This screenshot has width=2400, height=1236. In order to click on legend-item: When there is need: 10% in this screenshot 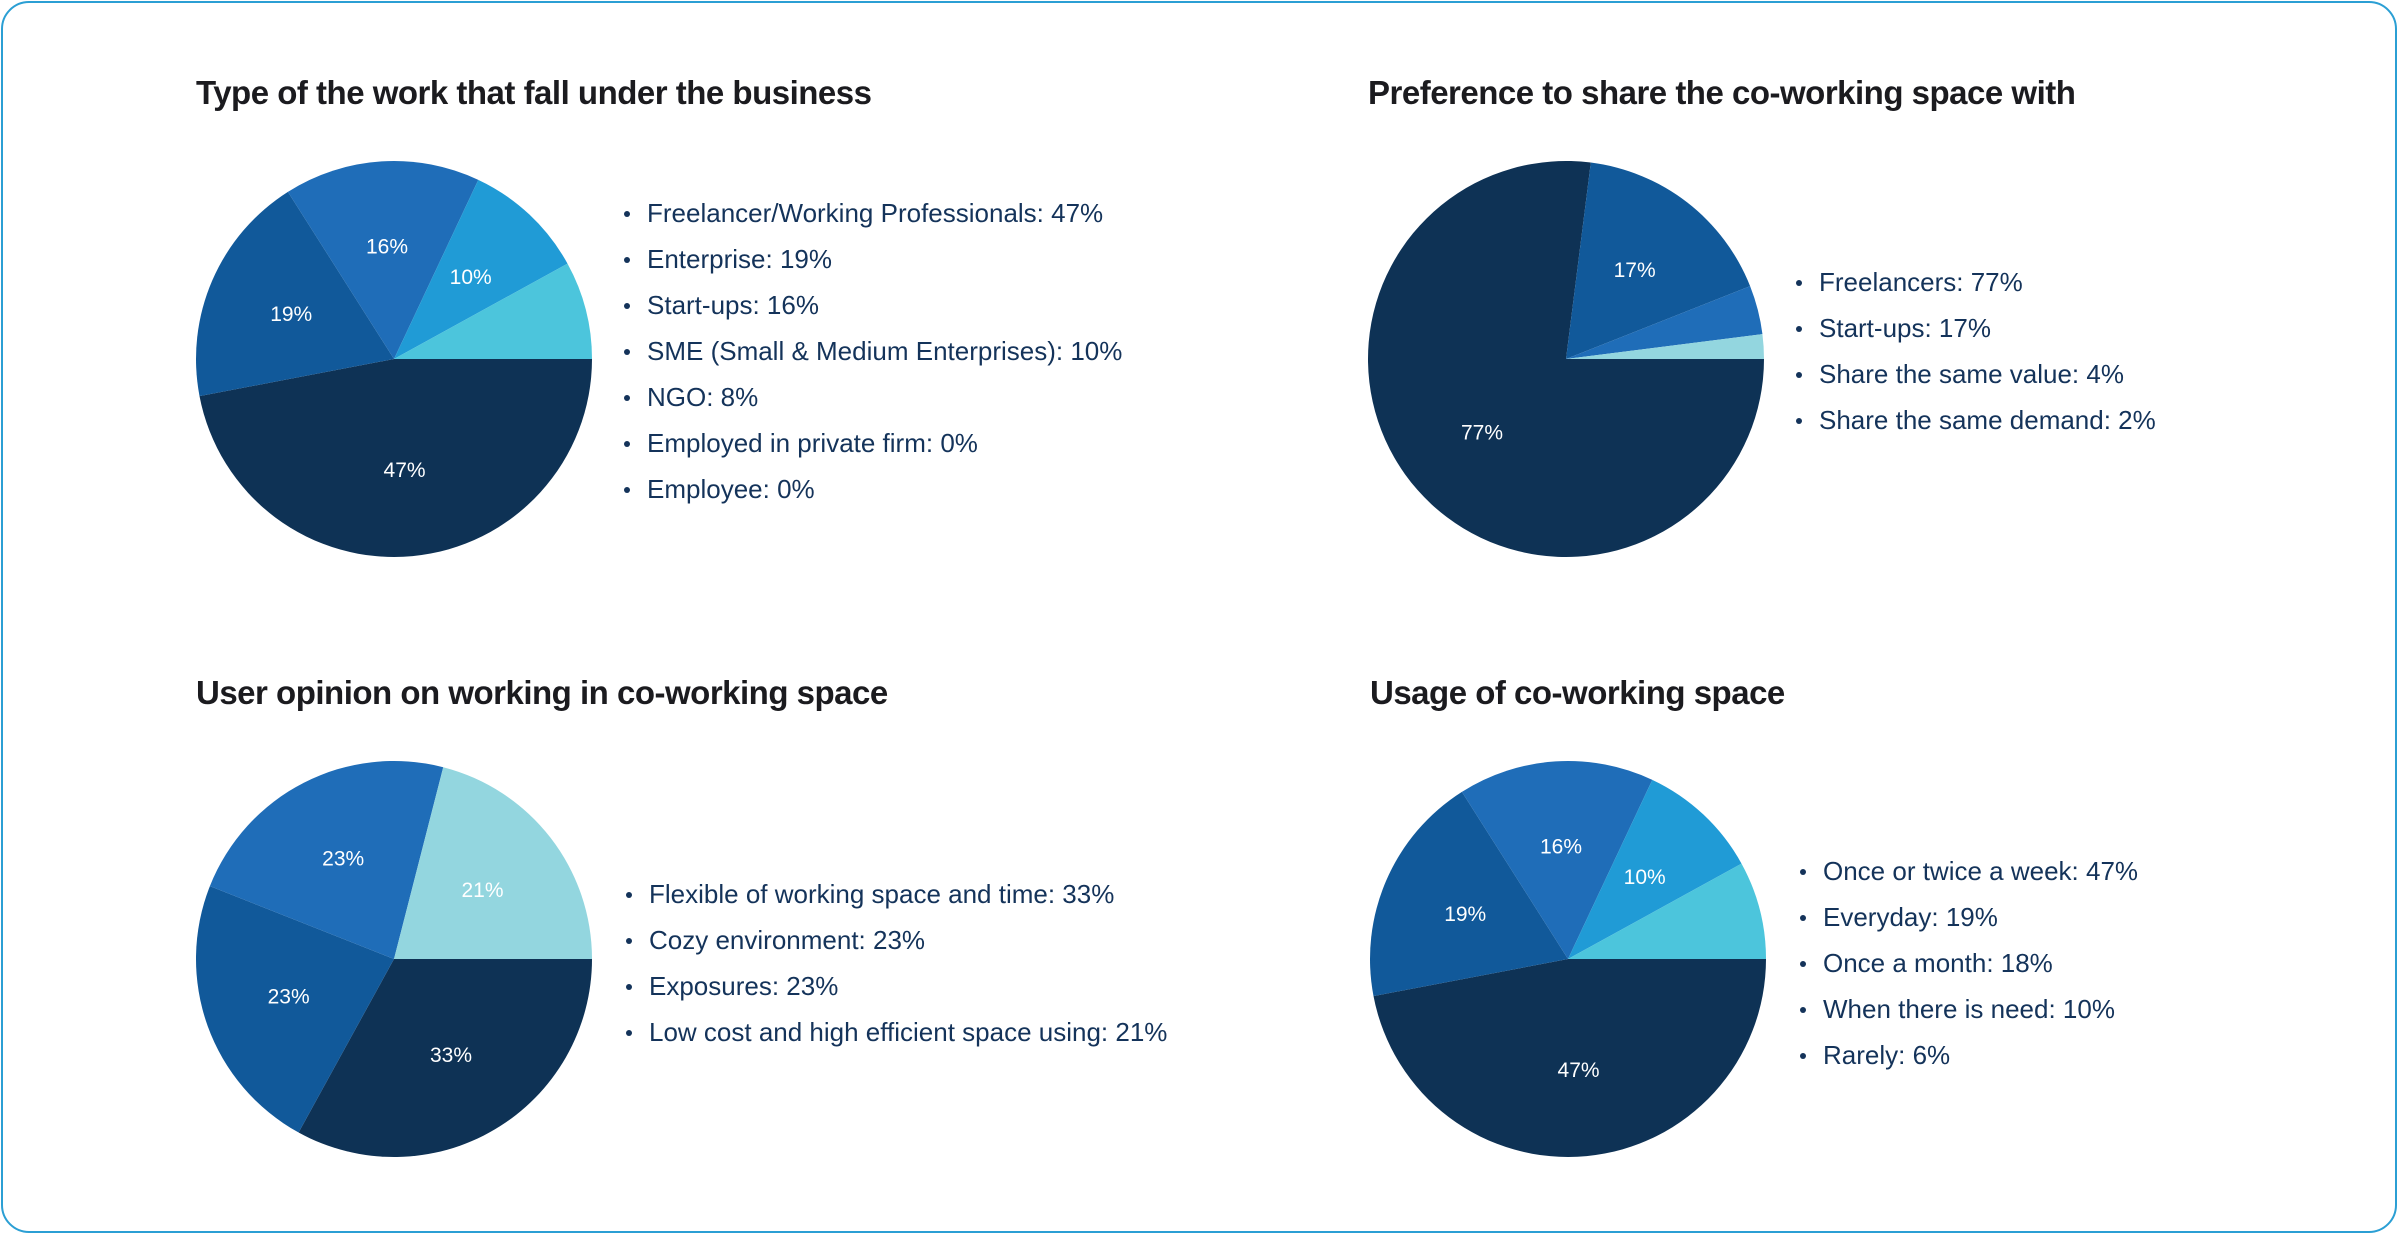, I will do `click(1969, 1009)`.